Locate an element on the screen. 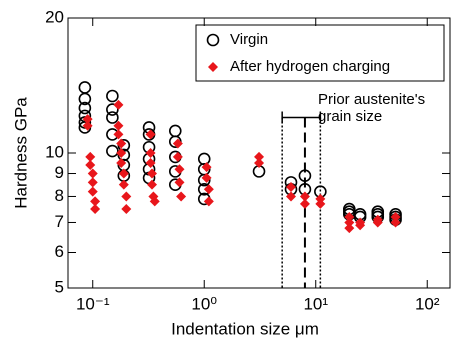 The image size is (457, 352). y-tick-label: 8 is located at coordinates (59, 195).